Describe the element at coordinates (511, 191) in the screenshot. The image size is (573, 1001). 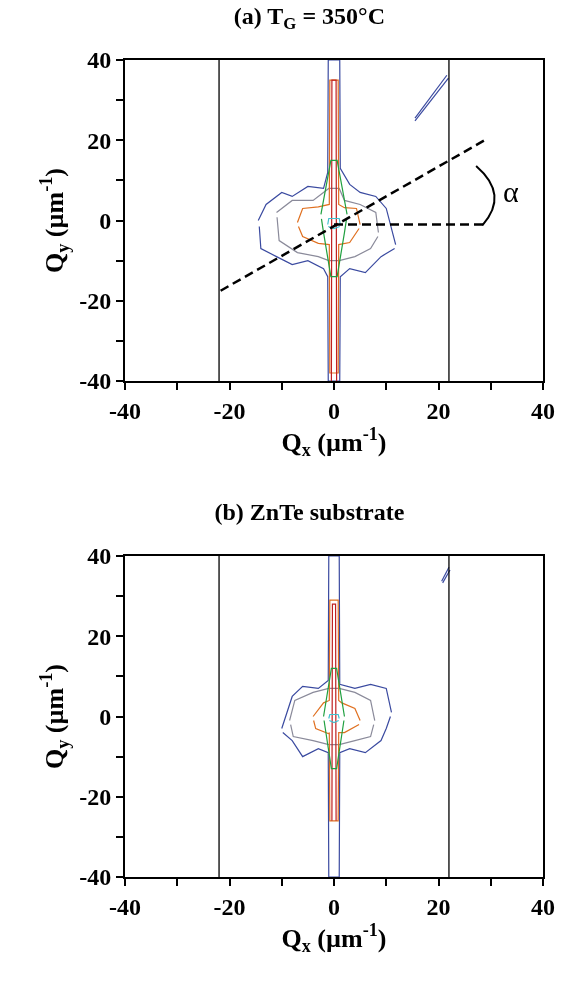
I see `annotation: α` at that location.